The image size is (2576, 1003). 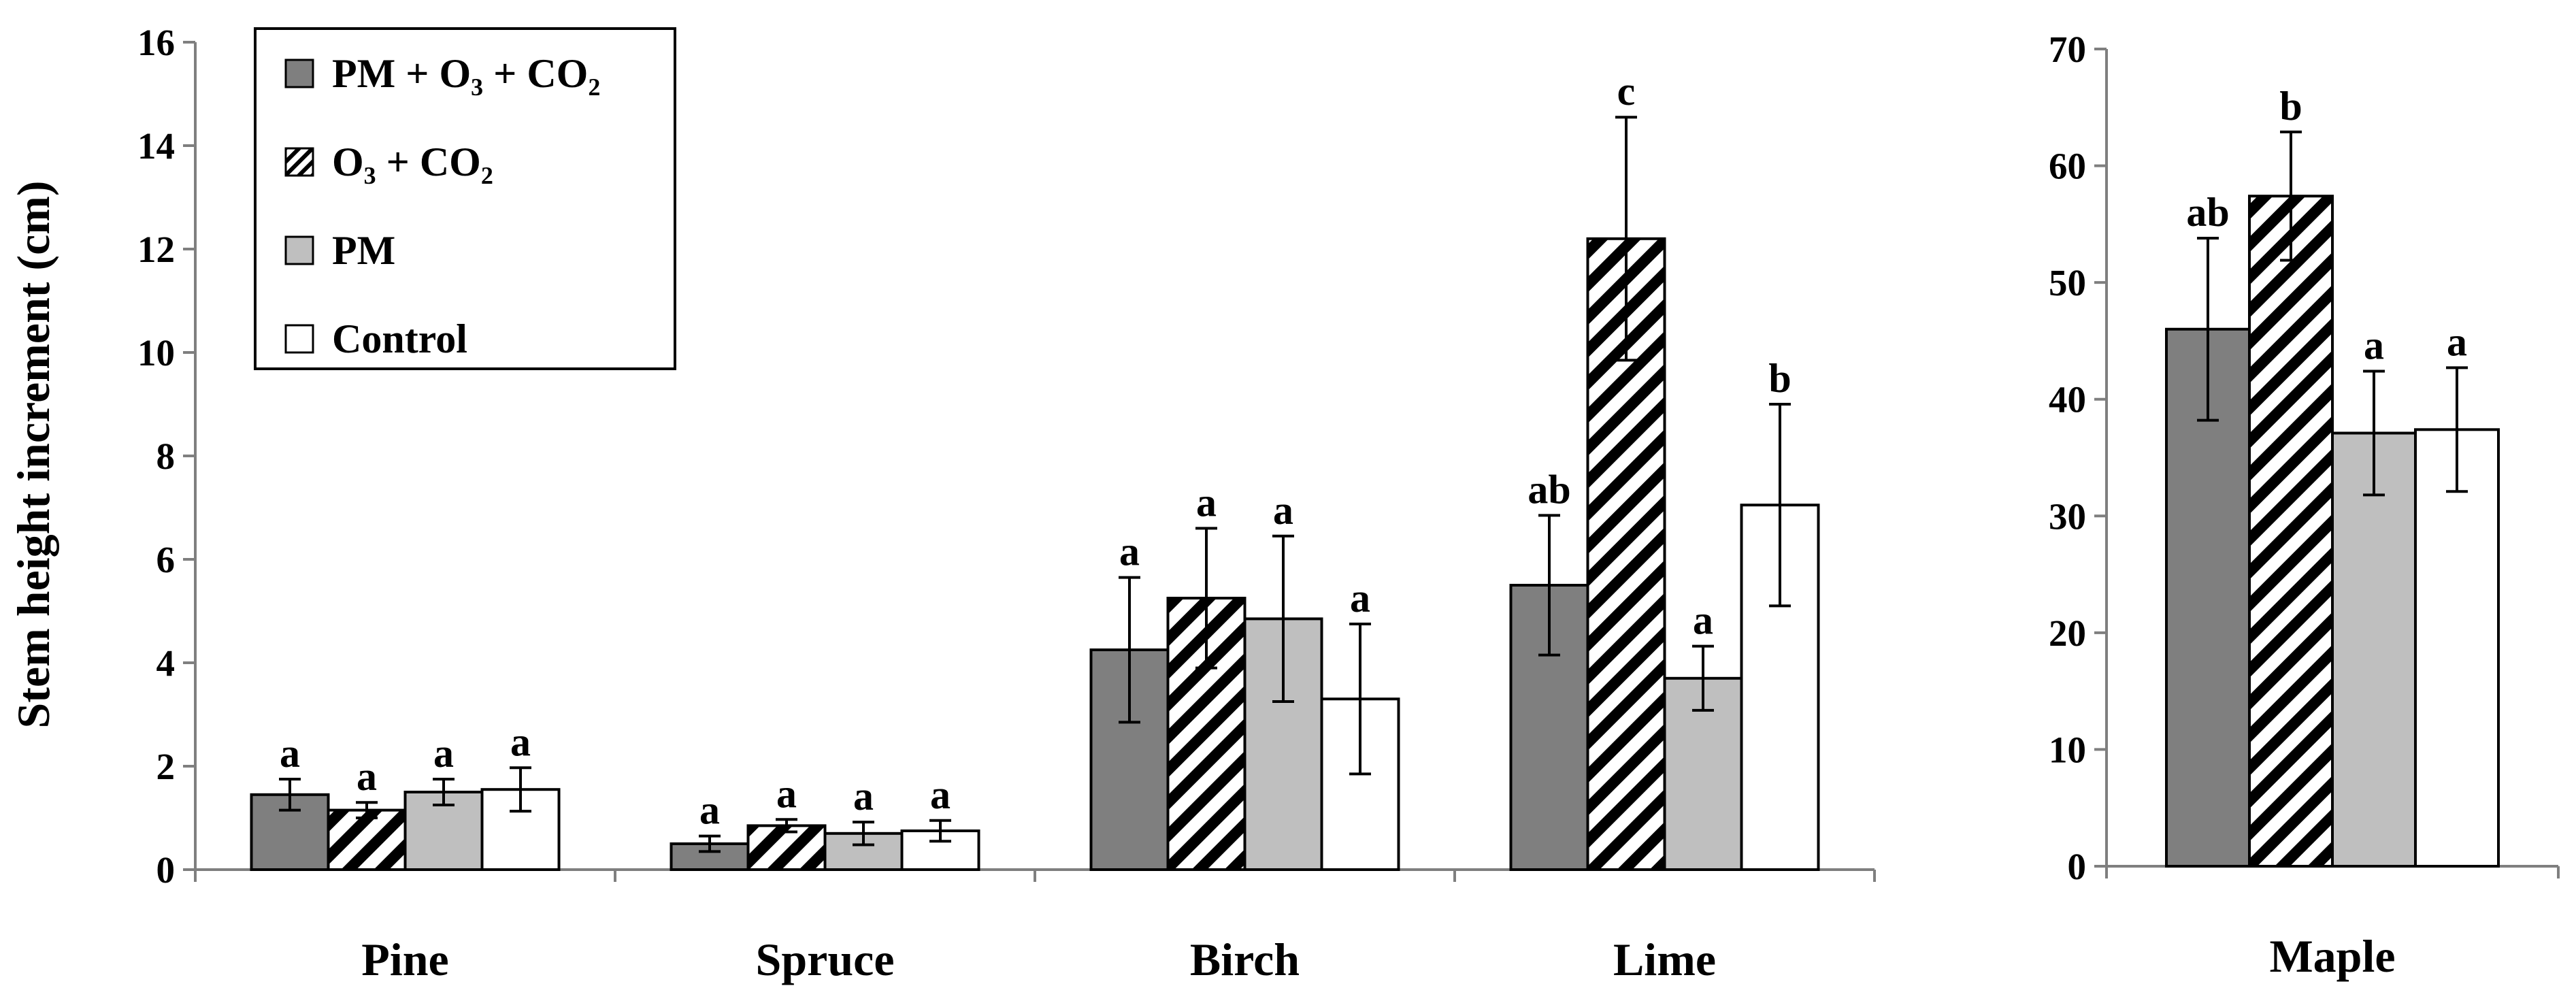 What do you see at coordinates (2068, 166) in the screenshot?
I see `y-tick-label: 60` at bounding box center [2068, 166].